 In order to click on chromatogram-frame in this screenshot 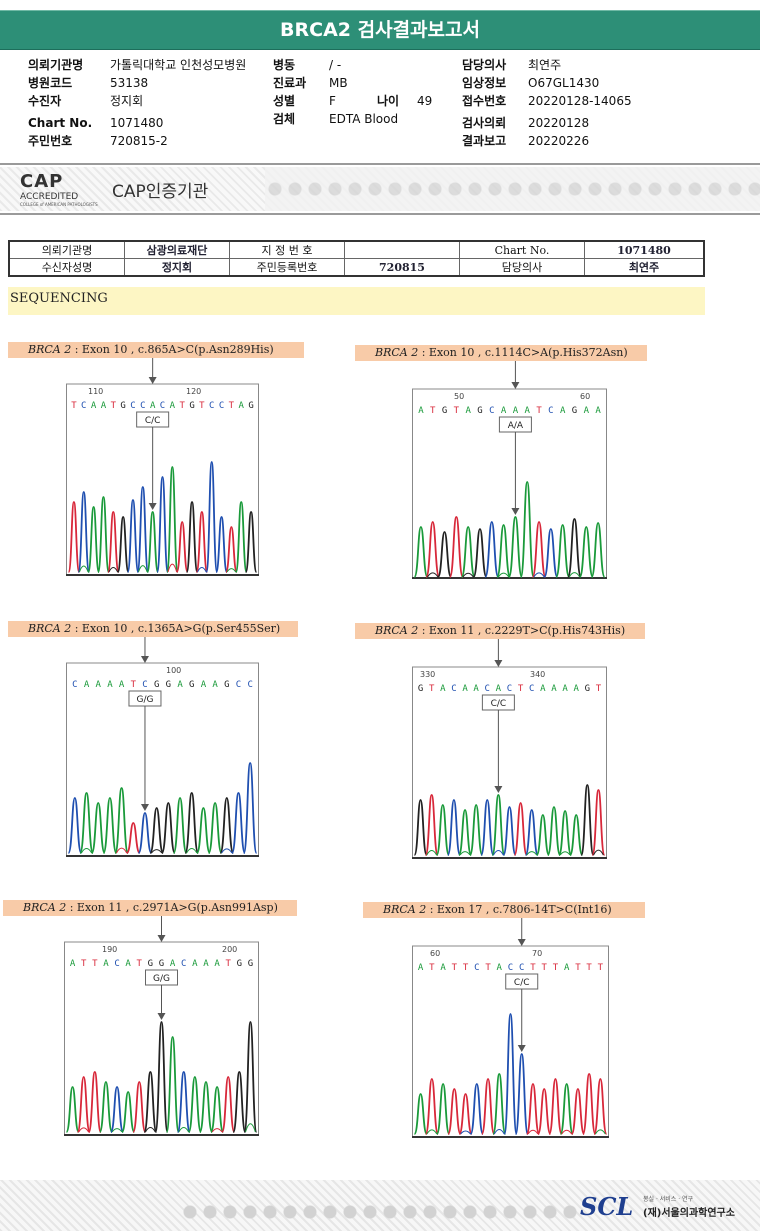, I will do `click(162, 759)`.